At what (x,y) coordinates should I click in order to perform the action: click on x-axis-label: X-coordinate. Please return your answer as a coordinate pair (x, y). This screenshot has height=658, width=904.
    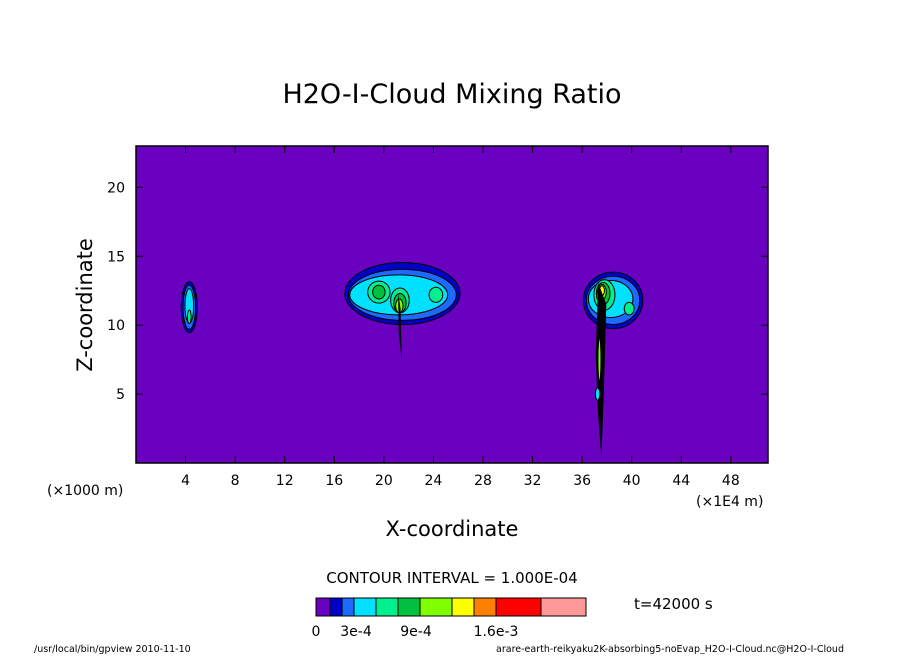
    Looking at the image, I should click on (452, 529).